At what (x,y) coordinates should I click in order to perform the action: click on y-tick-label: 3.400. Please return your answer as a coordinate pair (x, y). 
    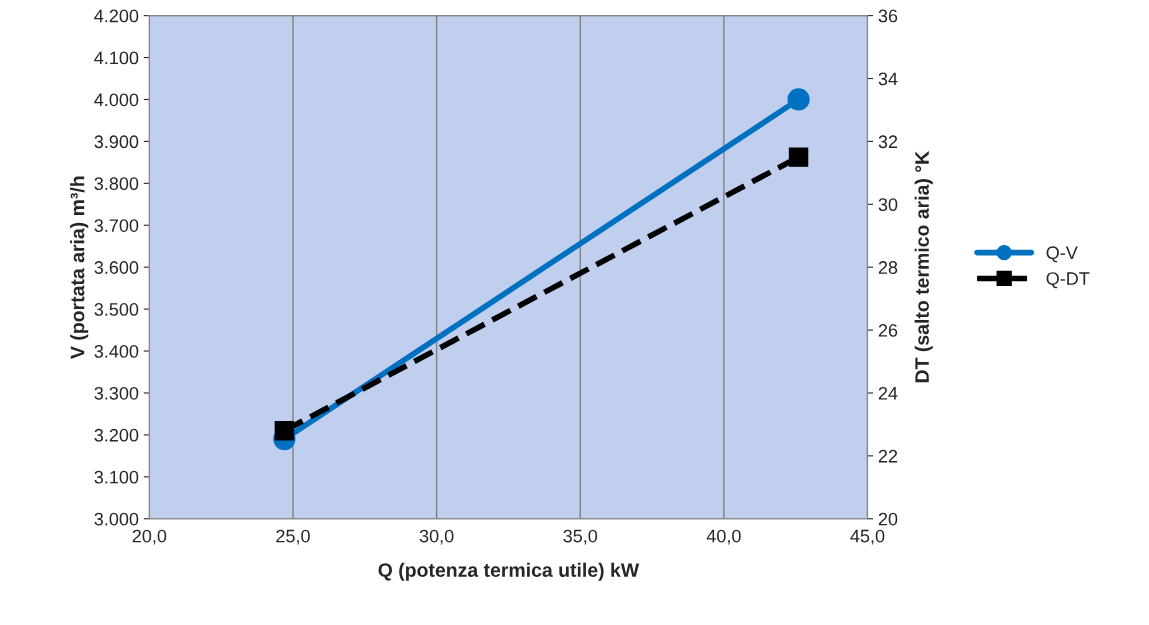
    Looking at the image, I should click on (116, 351).